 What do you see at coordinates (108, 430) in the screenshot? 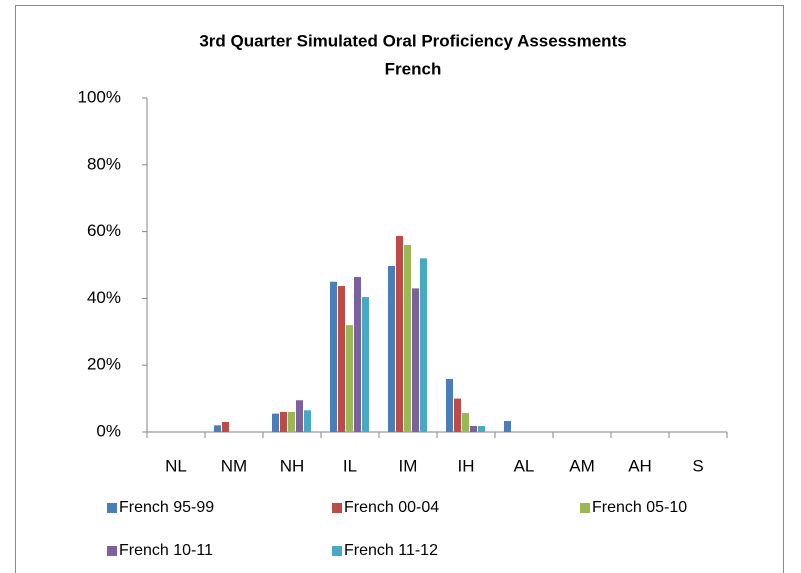
I see `y-tick-label: 0%` at bounding box center [108, 430].